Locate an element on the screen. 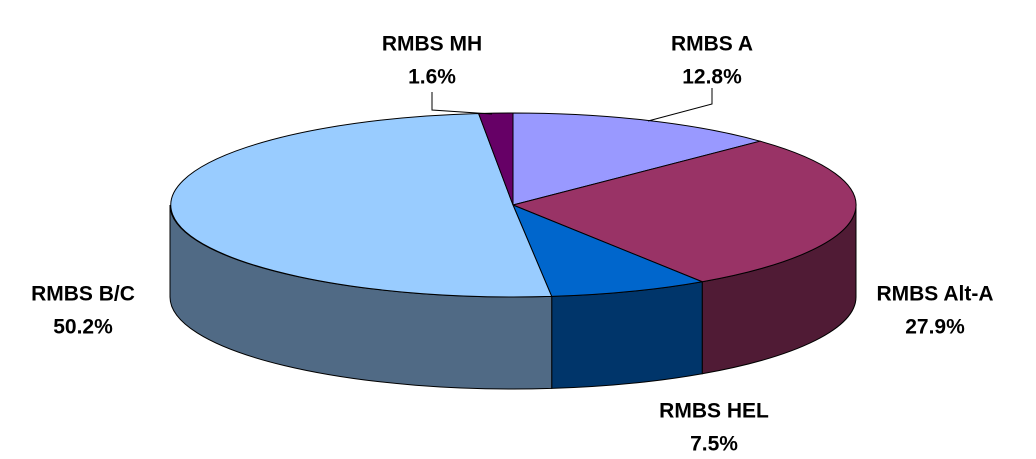 Image resolution: width=1036 pixels, height=459 pixels. slice-label: RMBS A is located at coordinates (712, 44).